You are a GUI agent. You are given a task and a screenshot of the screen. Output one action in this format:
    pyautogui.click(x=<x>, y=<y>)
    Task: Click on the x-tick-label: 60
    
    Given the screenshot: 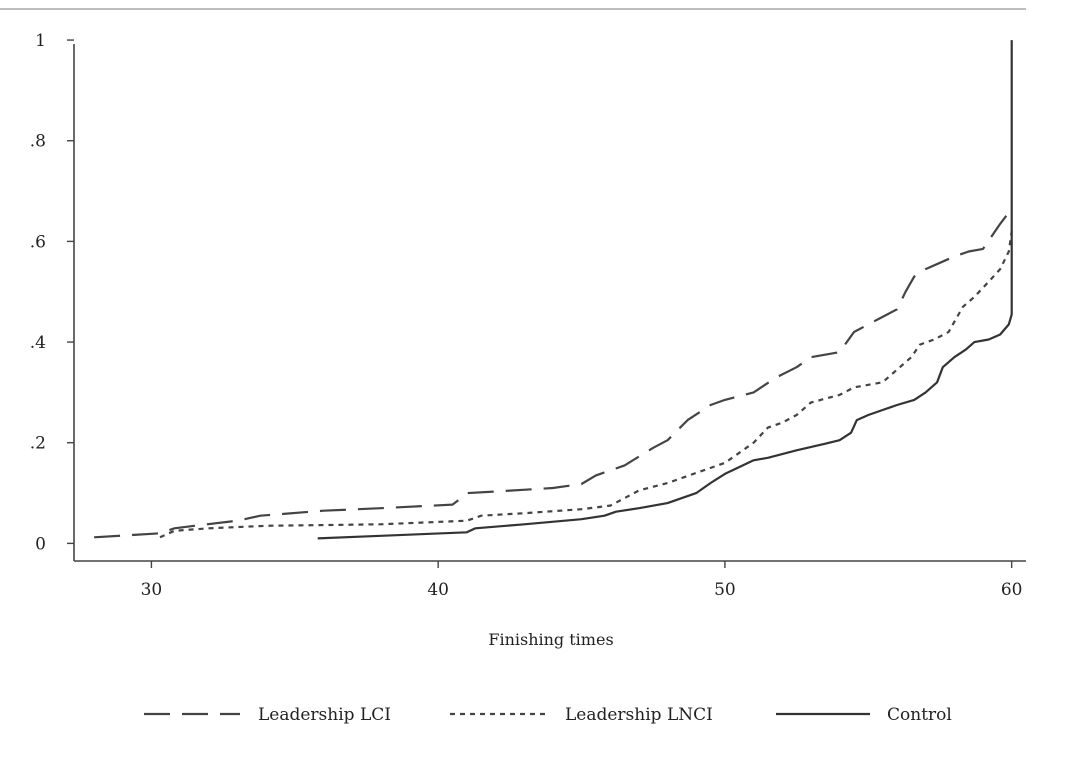 What is the action you would take?
    pyautogui.click(x=1012, y=590)
    